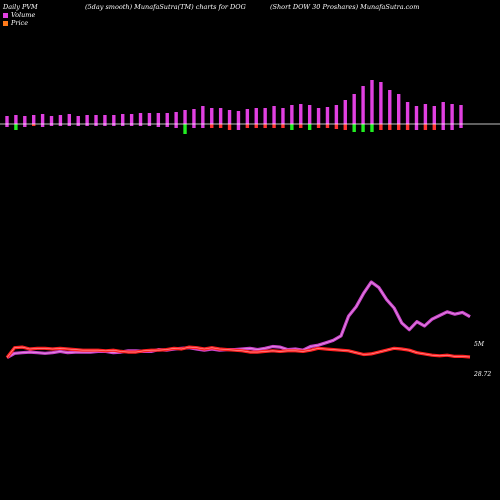 This screenshot has height=500, width=500. I want to click on legend-swatch-volume, so click(5, 15).